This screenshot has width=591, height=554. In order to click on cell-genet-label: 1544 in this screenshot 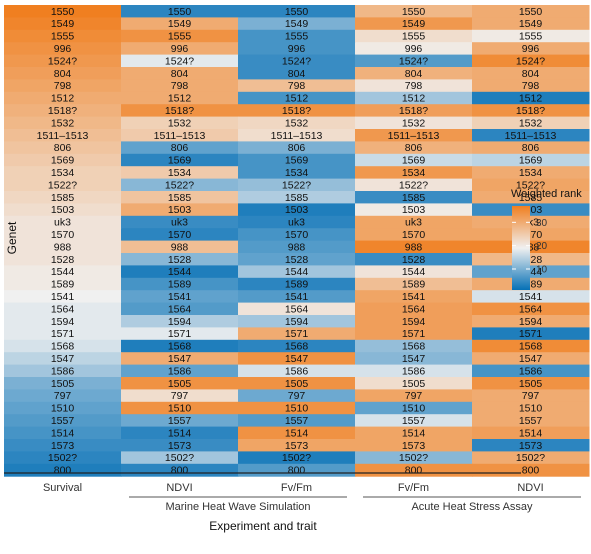, I will do `click(180, 272)`.